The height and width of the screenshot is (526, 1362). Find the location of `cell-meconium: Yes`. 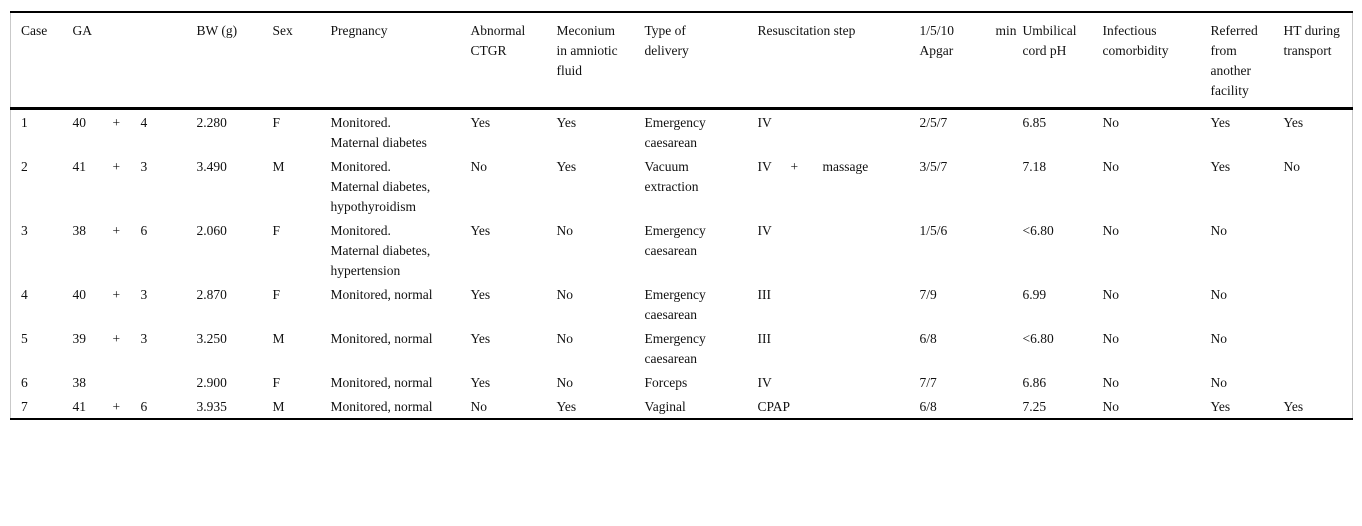

cell-meconium: Yes is located at coordinates (566, 166).